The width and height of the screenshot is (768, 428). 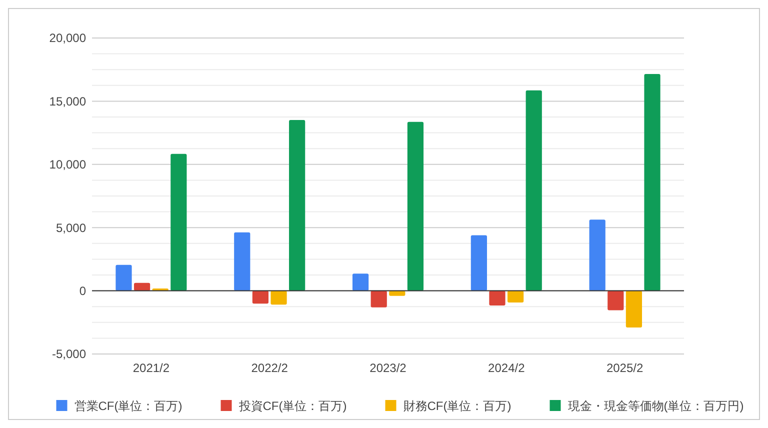 I want to click on legend-label: 現金・現金等価物(単位：百万円), so click(x=656, y=406).